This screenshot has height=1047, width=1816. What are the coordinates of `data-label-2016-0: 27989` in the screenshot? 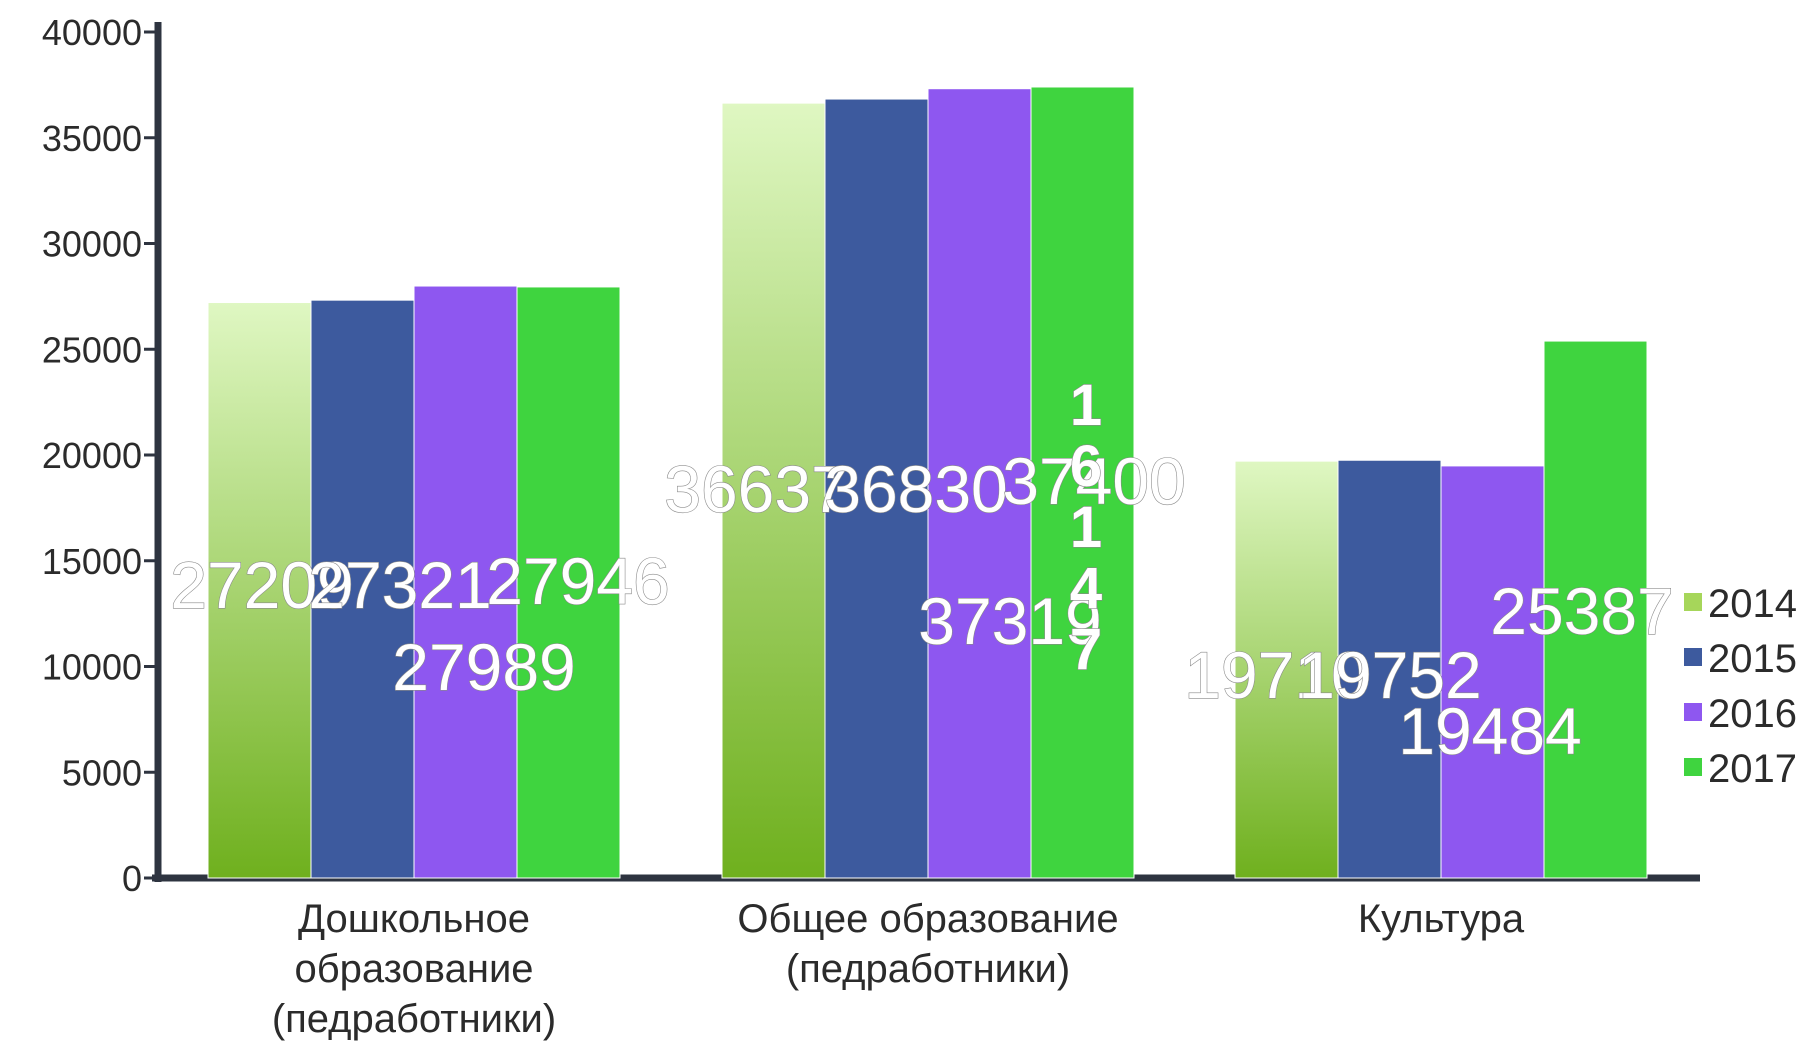 It's located at (484, 667).